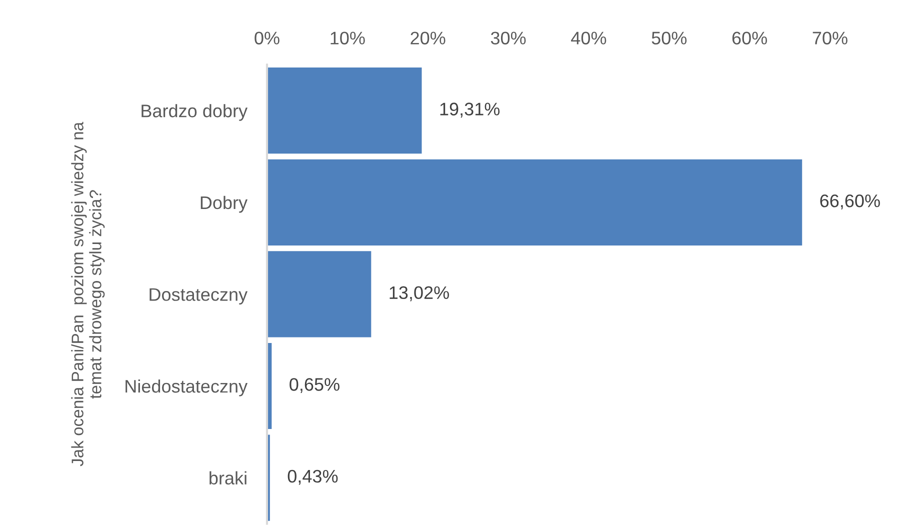  Describe the element at coordinates (267, 38) in the screenshot. I see `x-tick-label: 0%` at that location.